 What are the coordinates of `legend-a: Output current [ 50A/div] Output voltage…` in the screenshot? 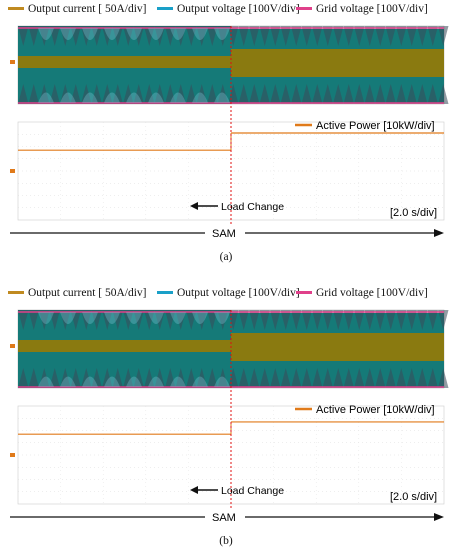 It's located at (226, 11).